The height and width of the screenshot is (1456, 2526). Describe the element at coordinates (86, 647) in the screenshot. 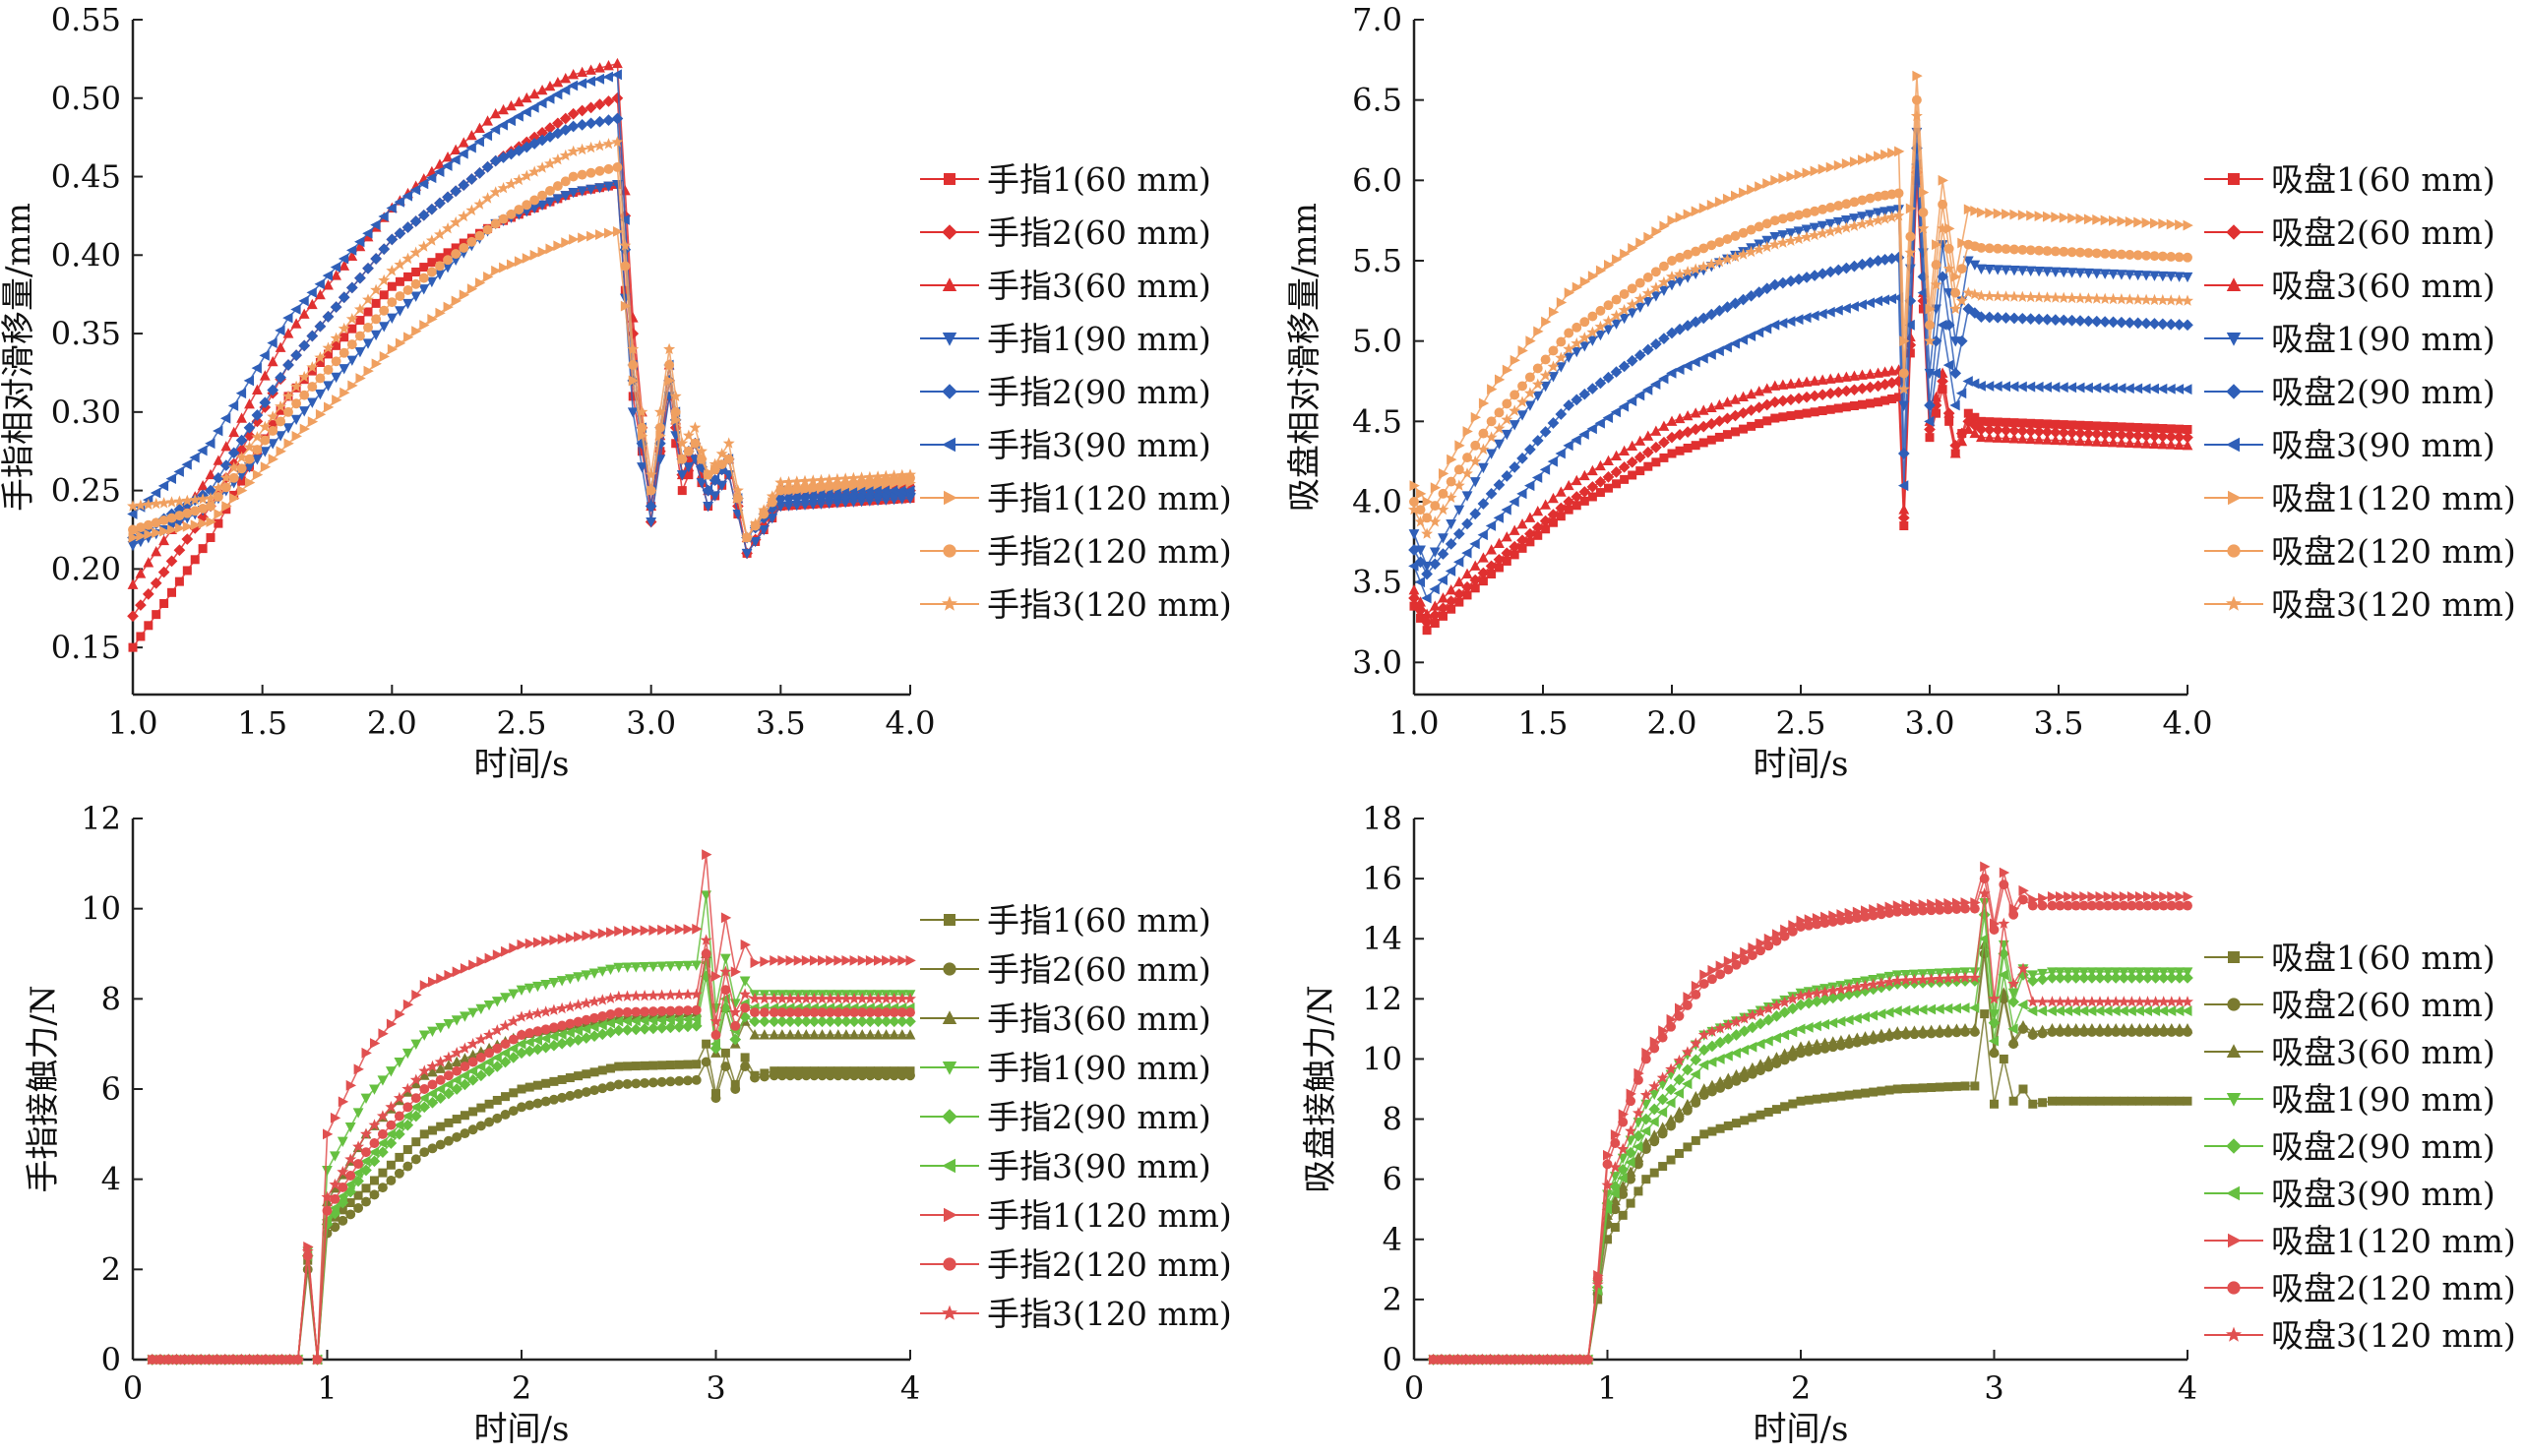

I see `y-tick-label: 0.15` at that location.